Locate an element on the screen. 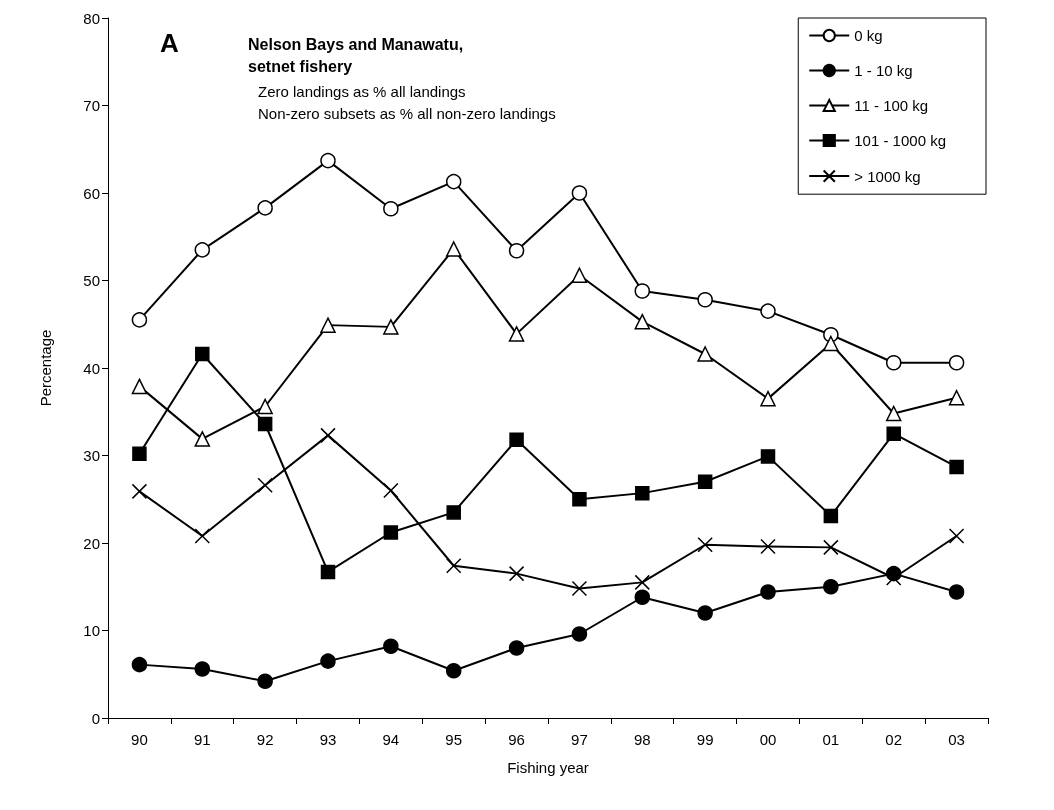 This screenshot has width=1054, height=810. legend-label: 101 - 1000 kg is located at coordinates (900, 140).